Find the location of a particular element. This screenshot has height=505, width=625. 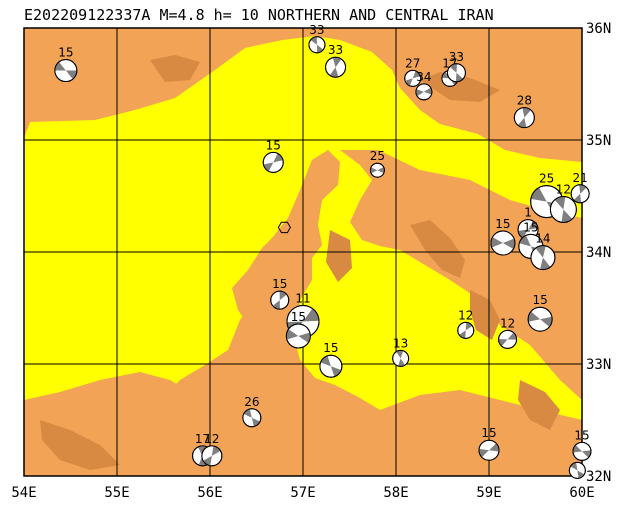

x-tick-labels: 54E 55E 56E 57E 58E 59E 60E is located at coordinates (302, 493).